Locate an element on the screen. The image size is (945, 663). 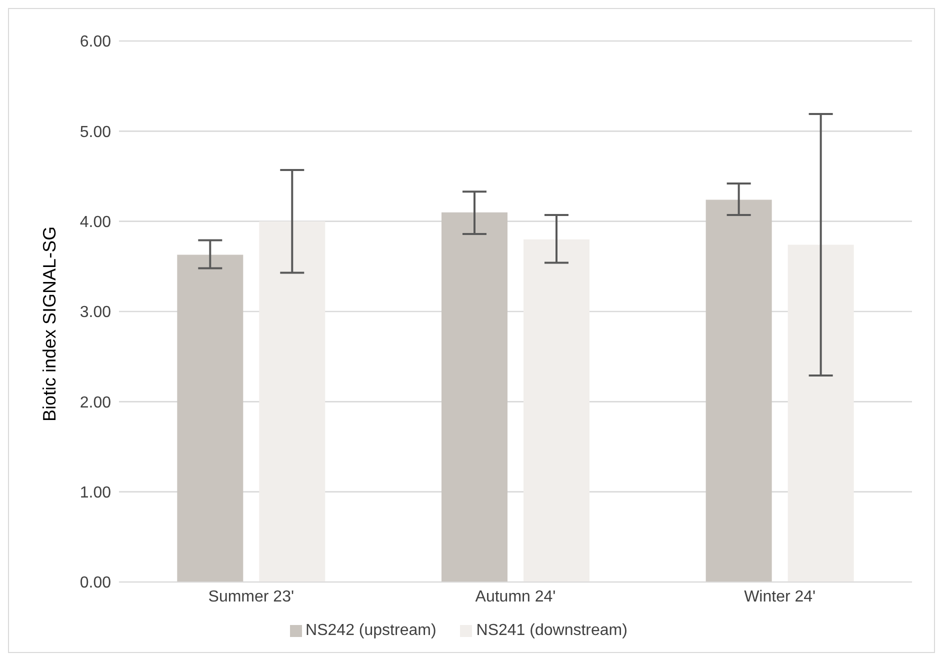
y-tick-label: 6.00 is located at coordinates (96, 42).